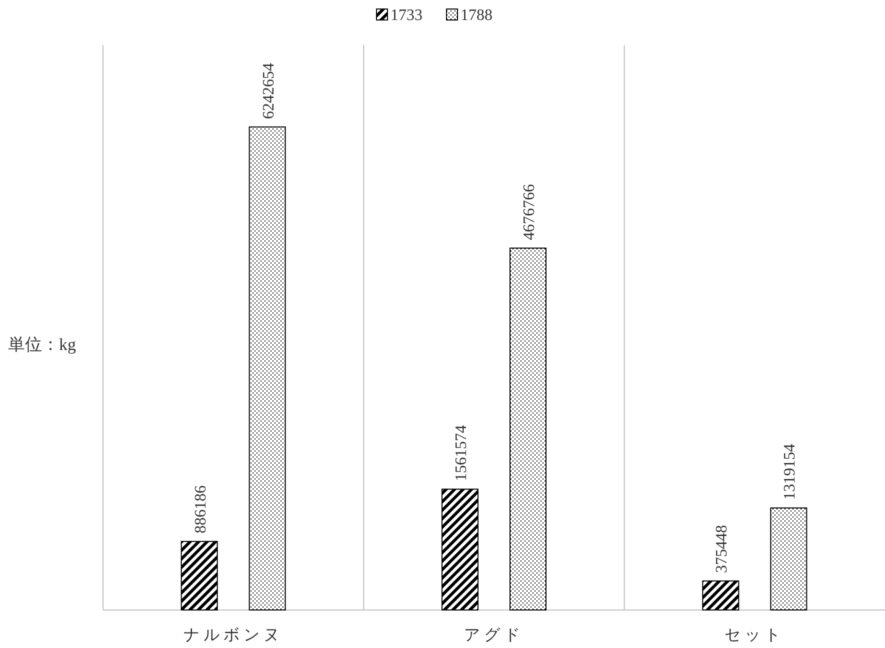 This screenshot has height=648, width=885. Describe the element at coordinates (722, 548) in the screenshot. I see `data-label: 375448` at that location.